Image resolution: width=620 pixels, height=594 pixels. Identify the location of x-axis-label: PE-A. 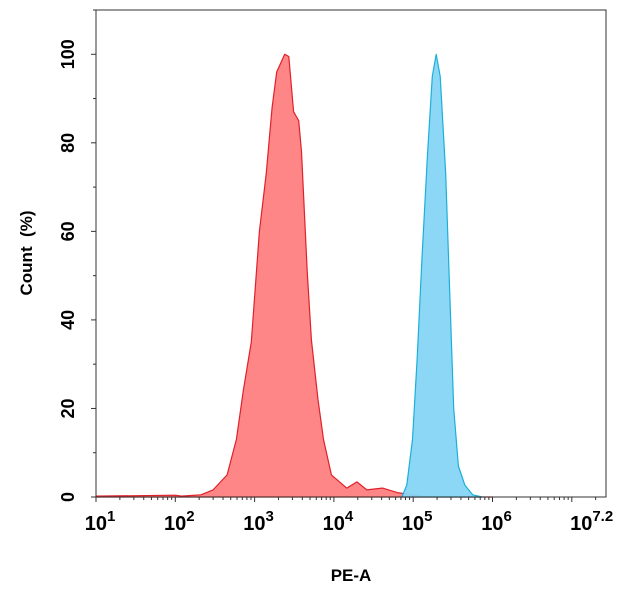
(351, 575).